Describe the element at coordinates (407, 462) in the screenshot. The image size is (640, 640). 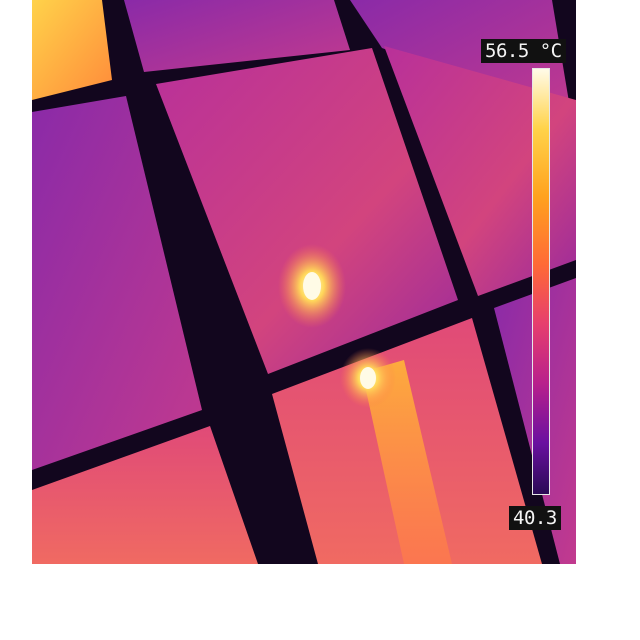
I see `hot-stripe` at that location.